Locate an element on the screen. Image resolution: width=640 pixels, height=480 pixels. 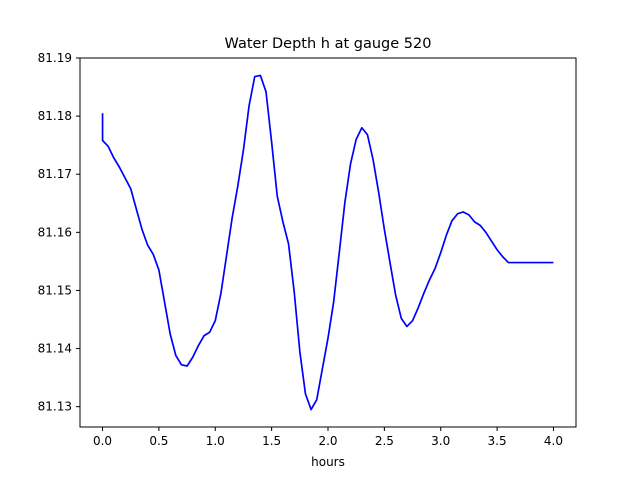
chart-title: Water Depth h at gauge 520 is located at coordinates (328, 44).